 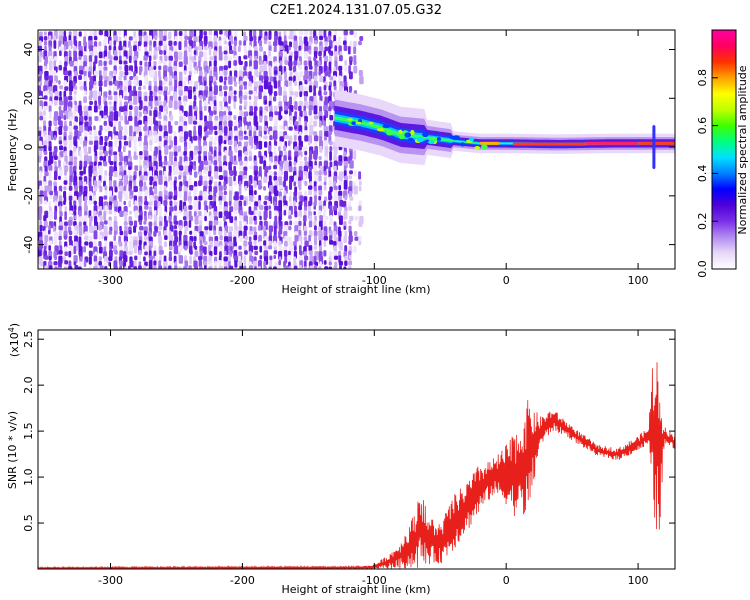 I want to click on noise-cell-1965, so click(x=261, y=49).